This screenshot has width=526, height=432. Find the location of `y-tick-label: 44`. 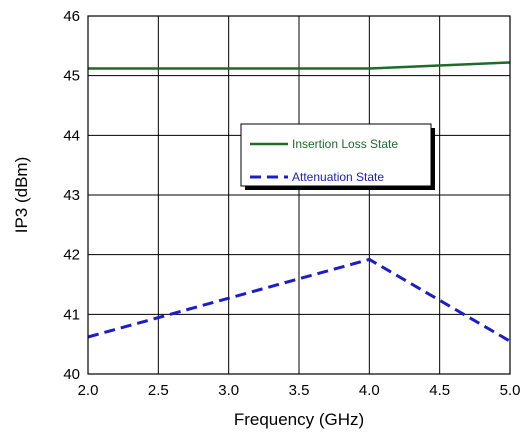

y-tick-label: 44 is located at coordinates (71, 135).